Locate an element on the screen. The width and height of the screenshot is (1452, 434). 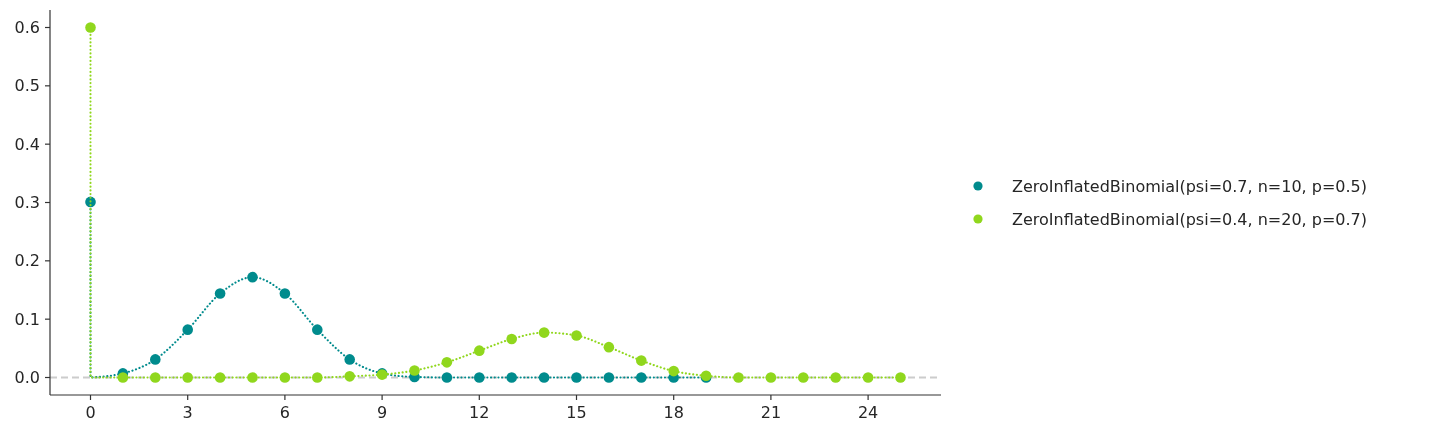
y-tick-label: 0.2 is located at coordinates (27, 261).